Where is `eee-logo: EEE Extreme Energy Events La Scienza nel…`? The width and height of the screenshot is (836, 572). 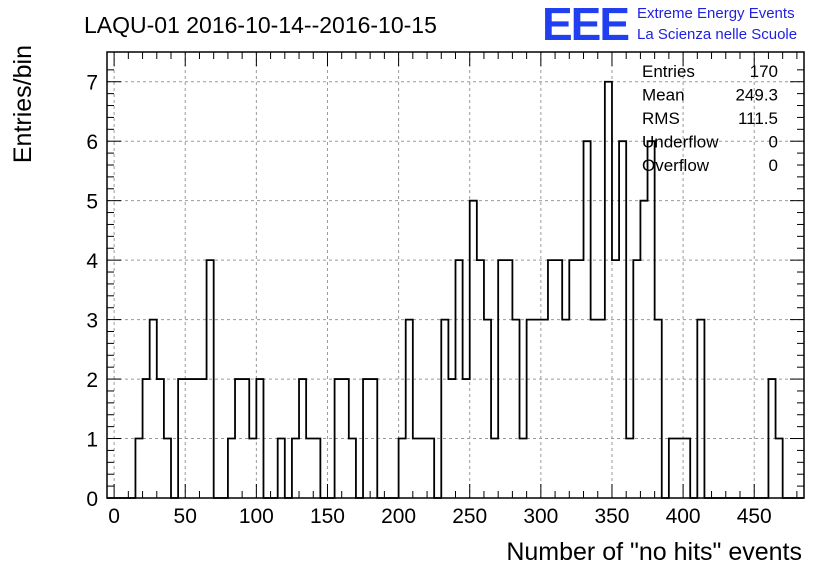 eee-logo: EEE Extreme Energy Events La Scienza nel… is located at coordinates (669, 25).